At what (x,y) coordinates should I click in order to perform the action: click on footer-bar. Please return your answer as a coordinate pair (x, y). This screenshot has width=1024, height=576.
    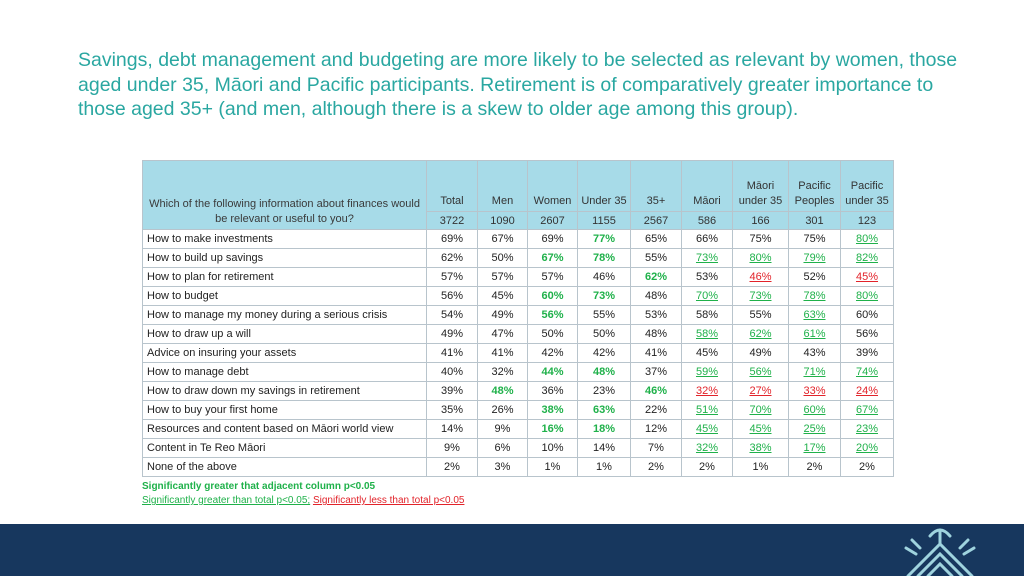
    Looking at the image, I should click on (512, 550).